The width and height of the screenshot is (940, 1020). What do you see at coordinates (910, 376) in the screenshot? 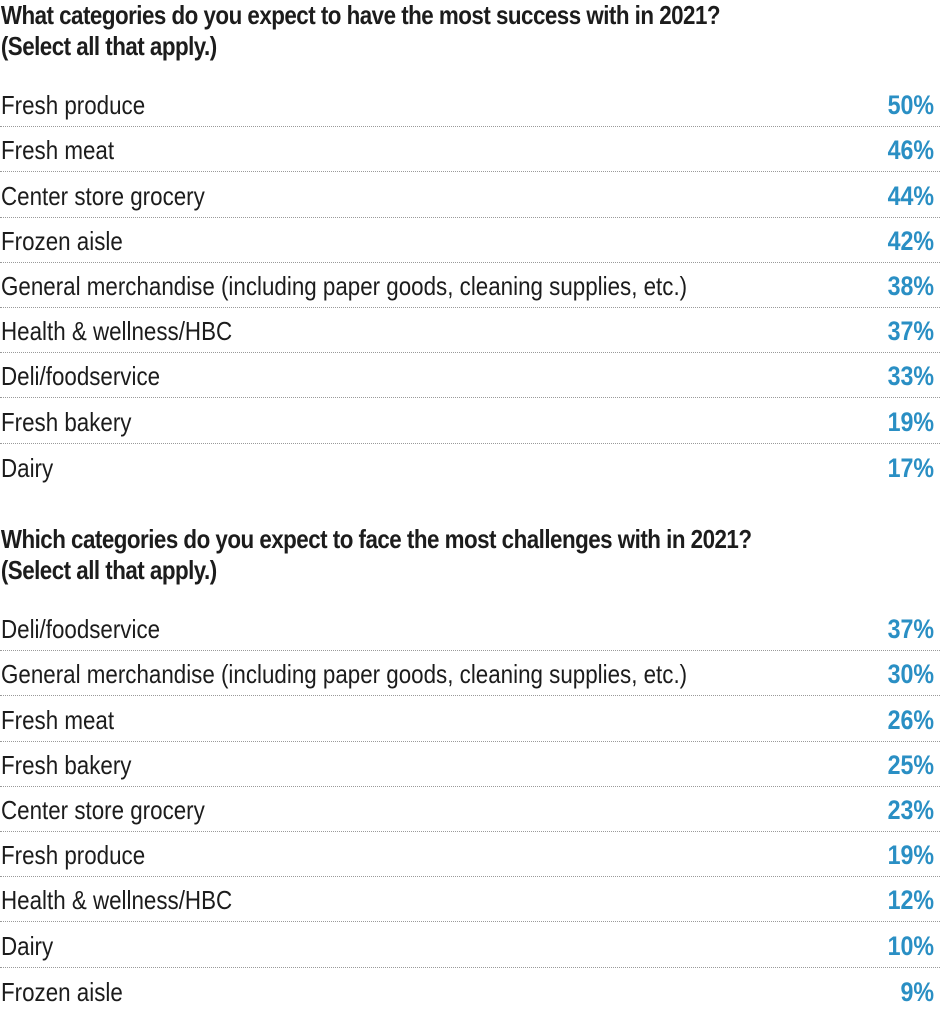
I see `percent-value: 33%` at bounding box center [910, 376].